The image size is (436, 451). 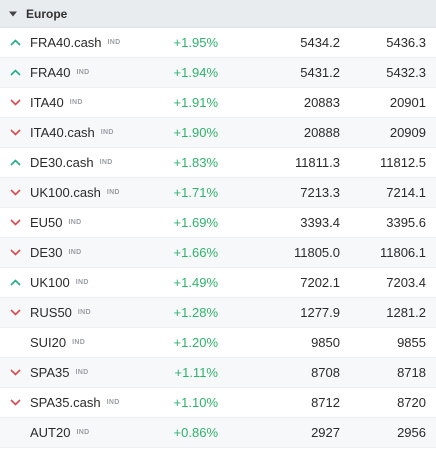 What do you see at coordinates (46, 252) in the screenshot?
I see `symbol-name: DE30` at bounding box center [46, 252].